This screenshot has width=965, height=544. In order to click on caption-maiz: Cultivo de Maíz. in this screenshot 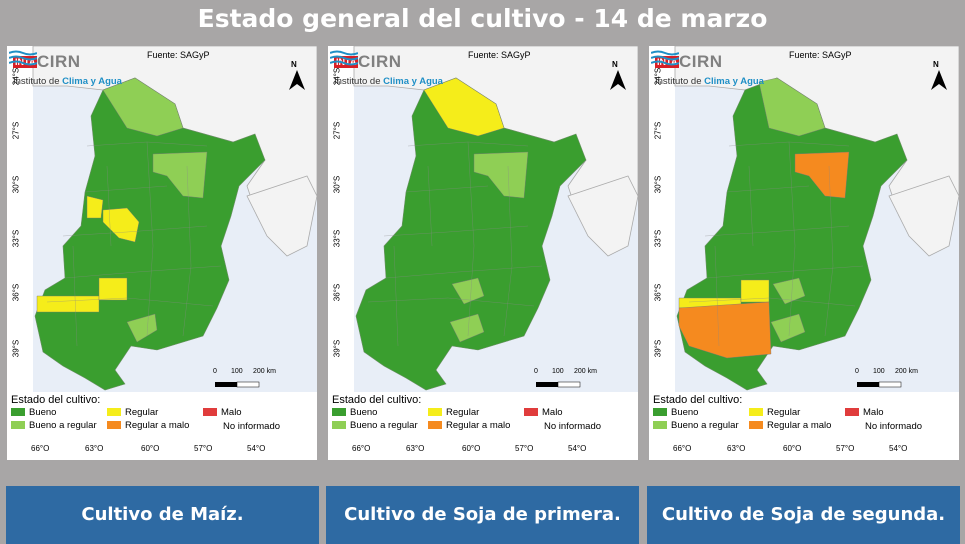, I will do `click(162, 515)`.